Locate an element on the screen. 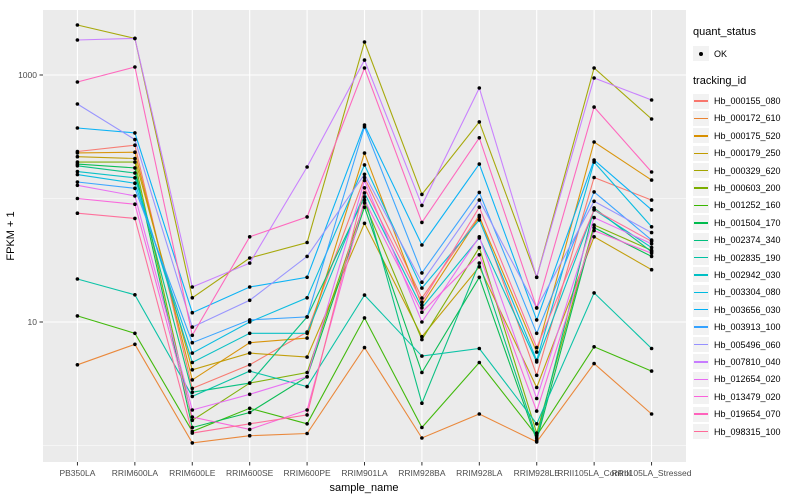 This screenshot has height=500, width=800. legend-item-Hb_007810_040: Hb_007810_040 is located at coordinates (746, 361).